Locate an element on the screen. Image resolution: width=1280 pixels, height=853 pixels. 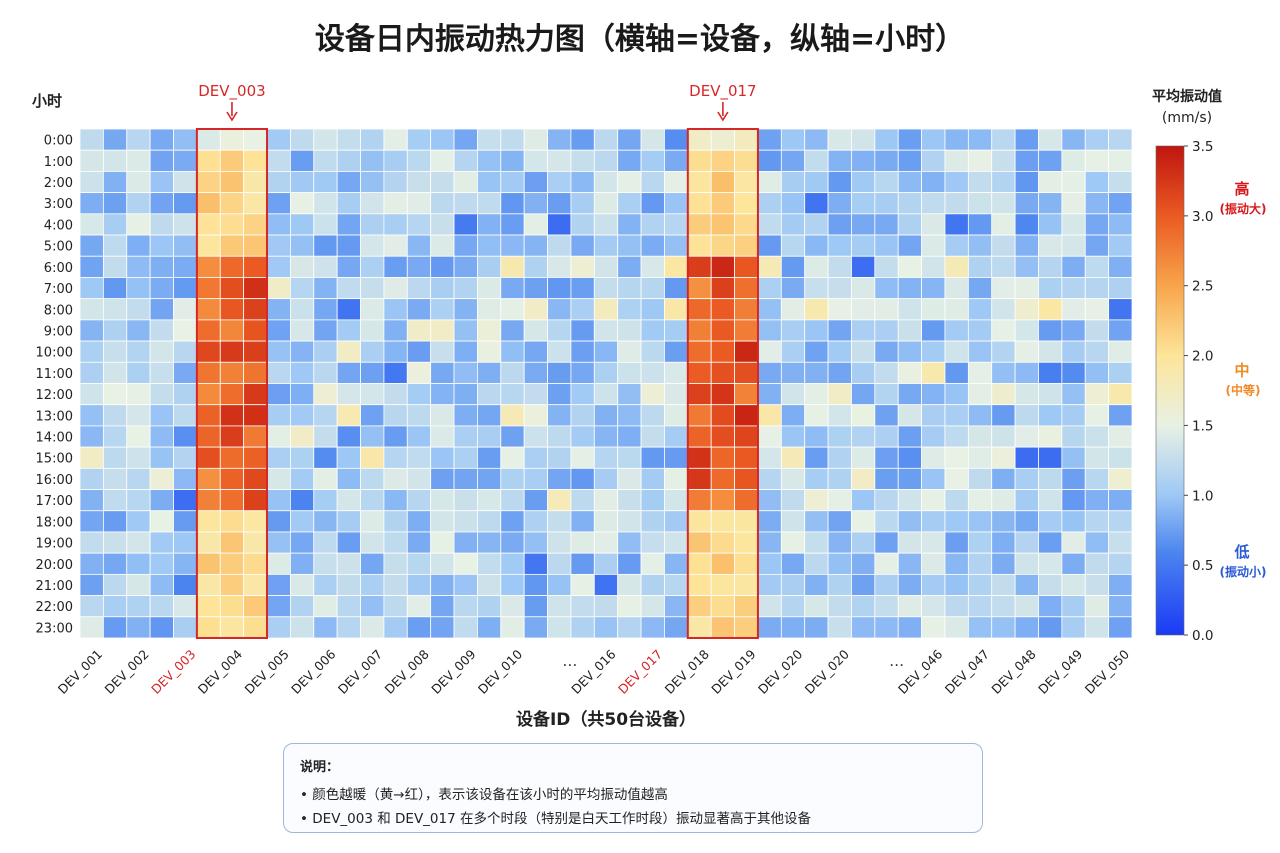
x-tick-label: DEV_020 is located at coordinates (780, 671).